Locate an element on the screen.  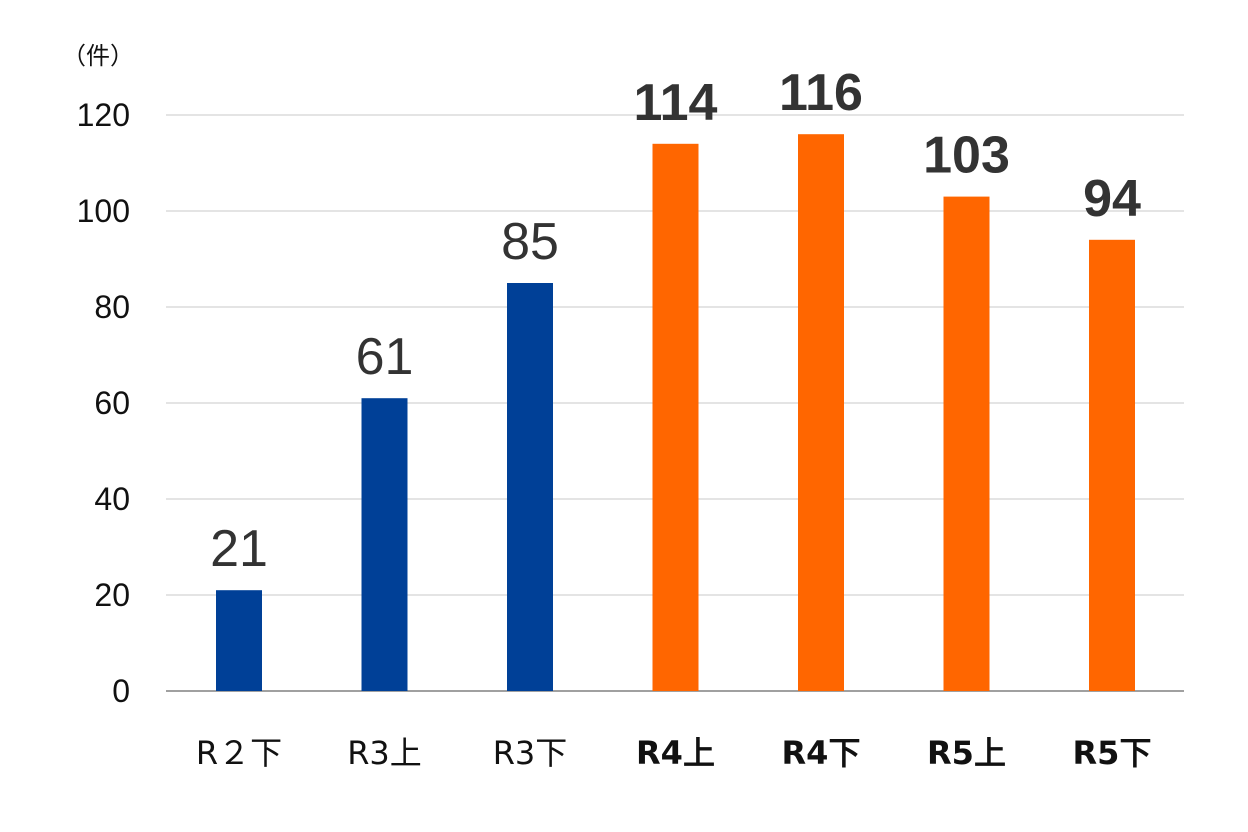
x-tick-label: R２下 is located at coordinates (239, 753).